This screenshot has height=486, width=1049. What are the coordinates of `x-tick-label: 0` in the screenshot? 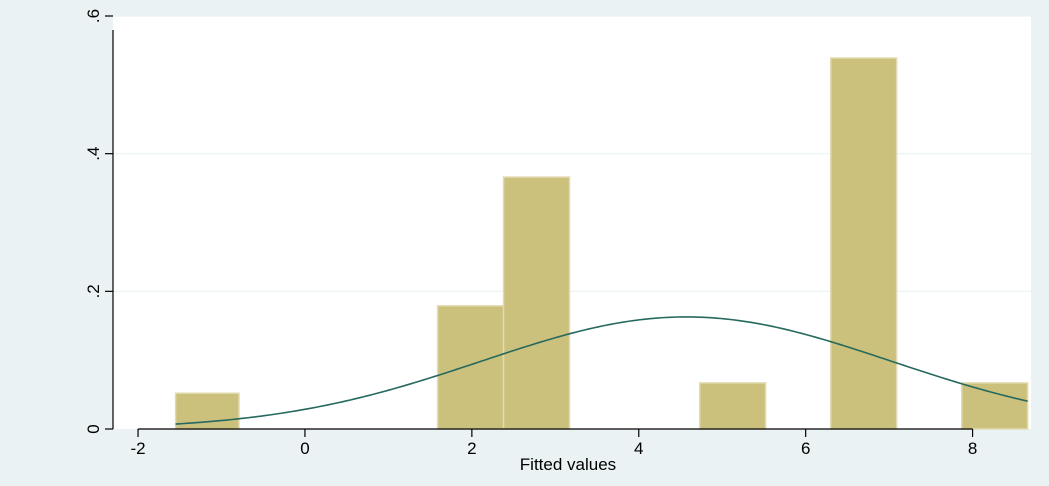 It's located at (304, 448).